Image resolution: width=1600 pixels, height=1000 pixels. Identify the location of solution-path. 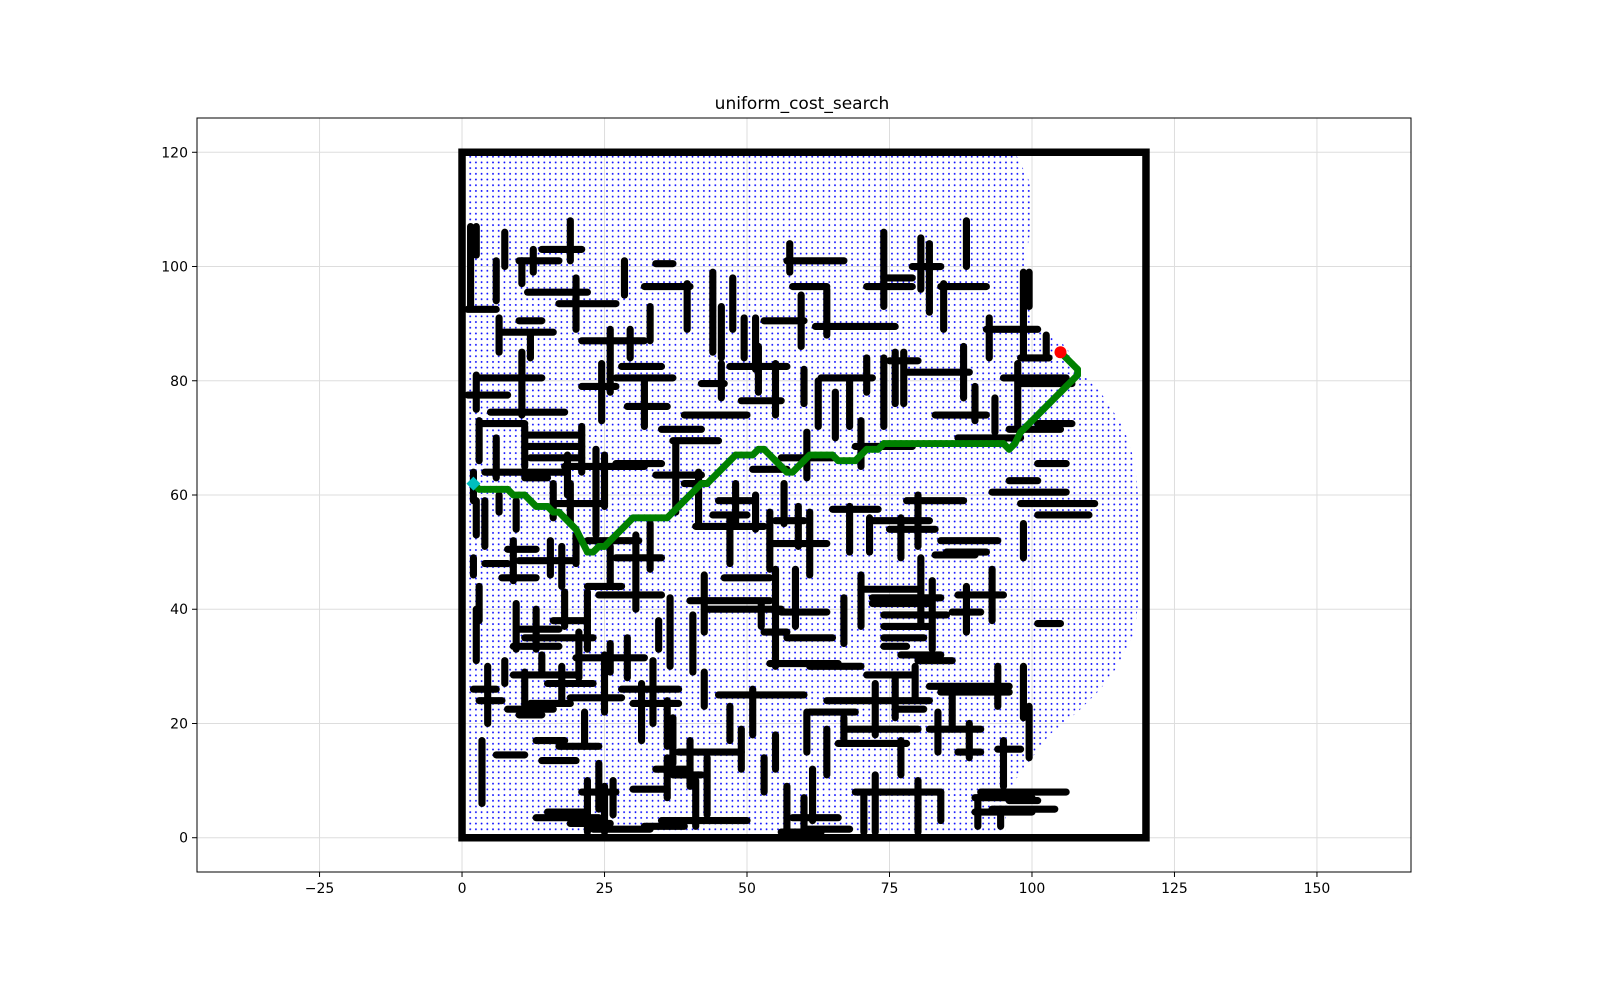
(775, 452).